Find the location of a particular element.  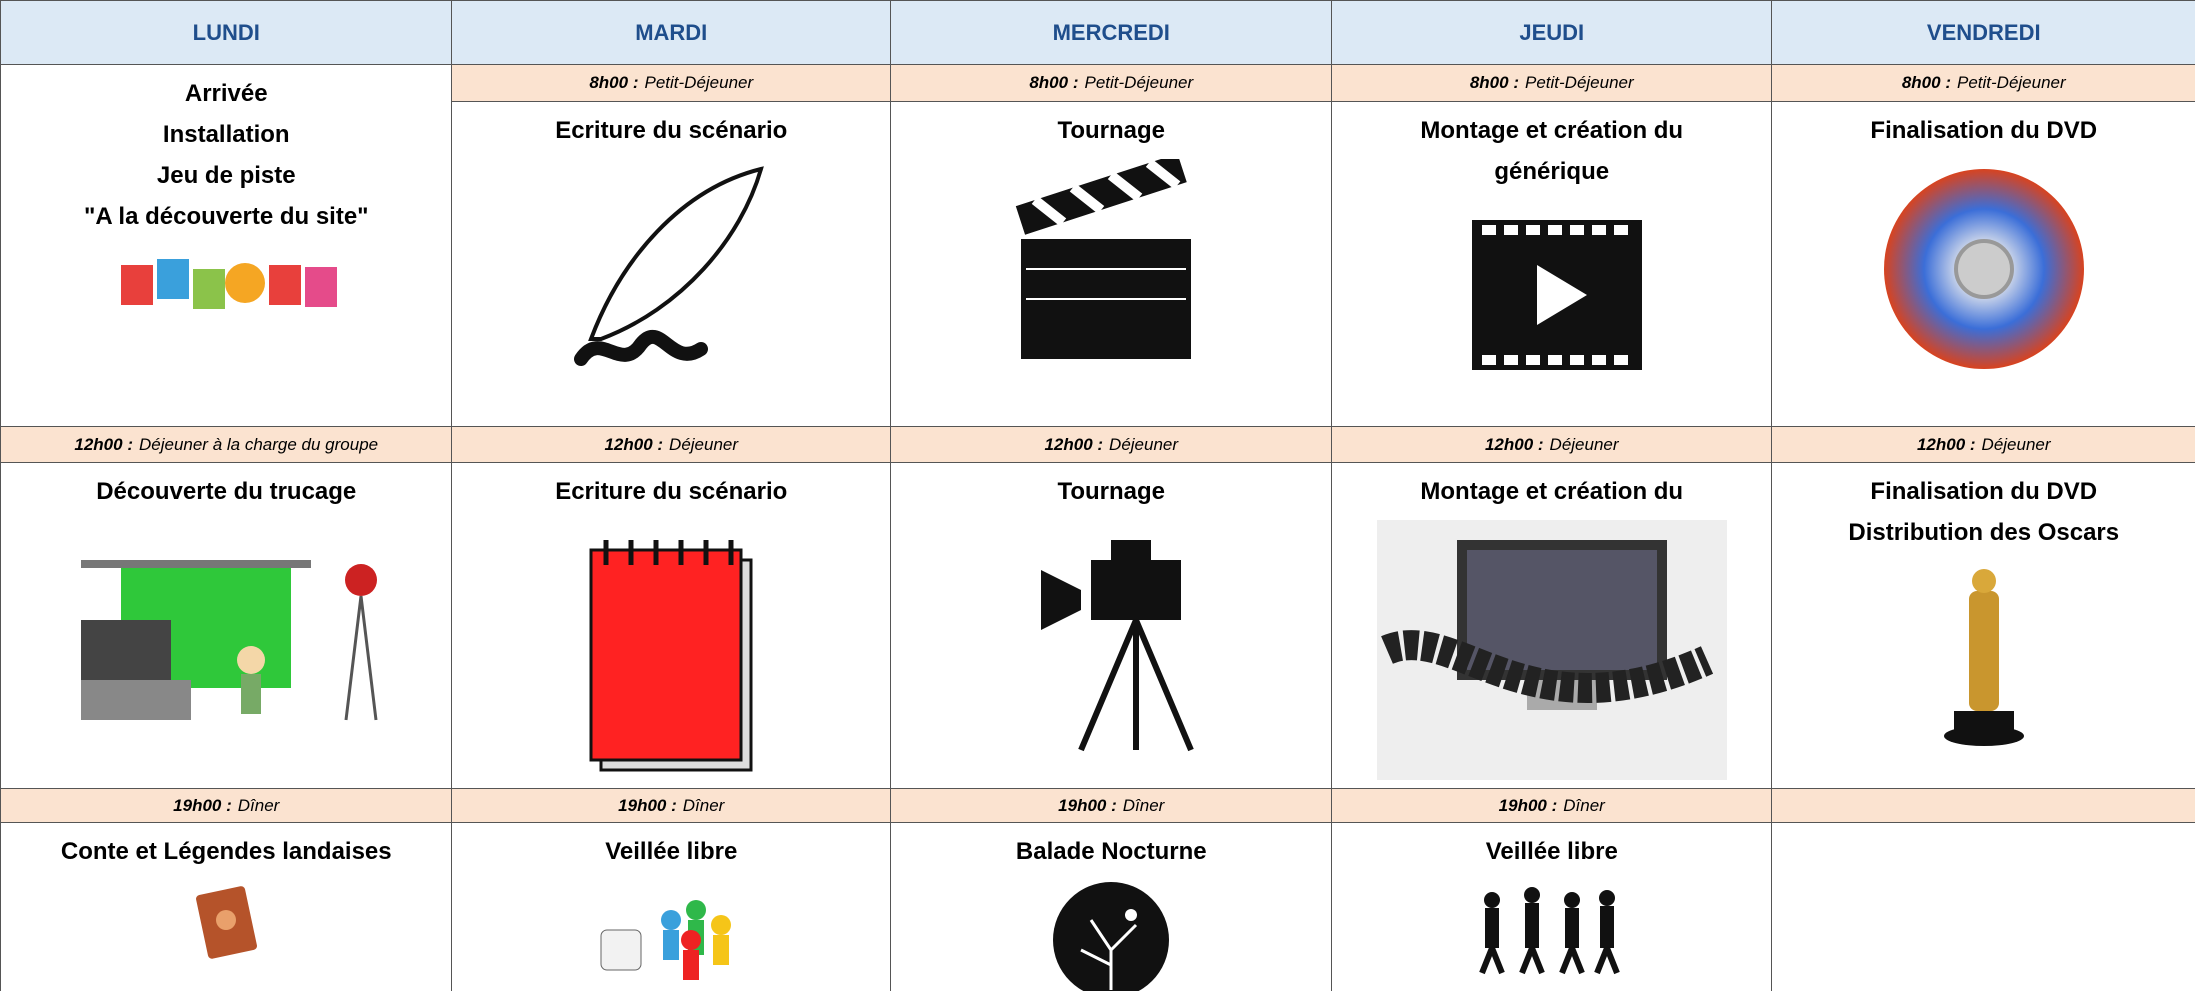

day-header: VENDREDI is located at coordinates (1983, 33).